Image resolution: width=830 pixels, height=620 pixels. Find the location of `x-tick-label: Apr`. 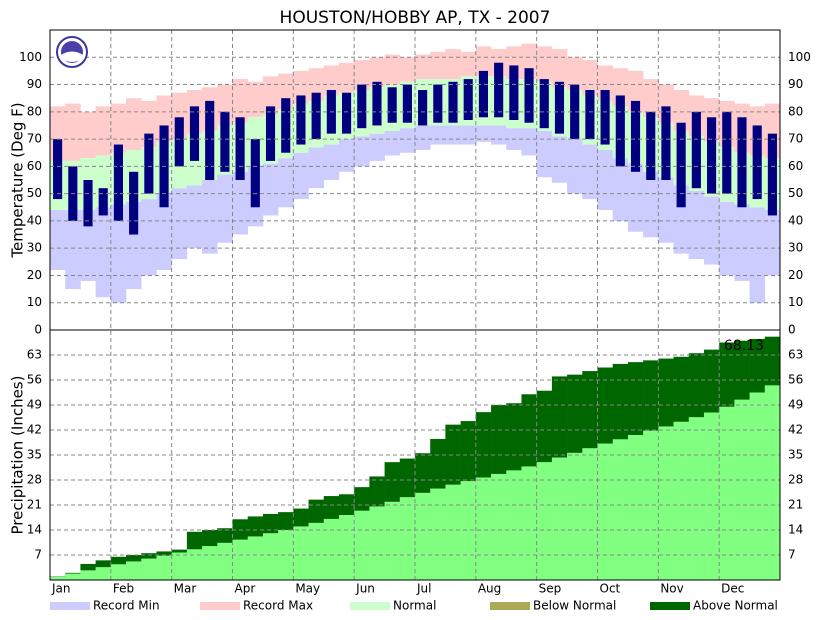

x-tick-label: Apr is located at coordinates (245, 589).